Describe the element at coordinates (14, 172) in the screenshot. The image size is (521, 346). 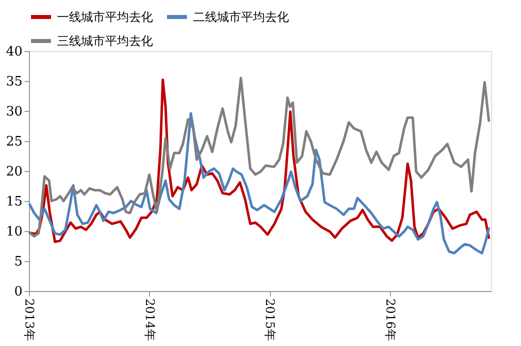
I see `y-tick-label: 20` at that location.